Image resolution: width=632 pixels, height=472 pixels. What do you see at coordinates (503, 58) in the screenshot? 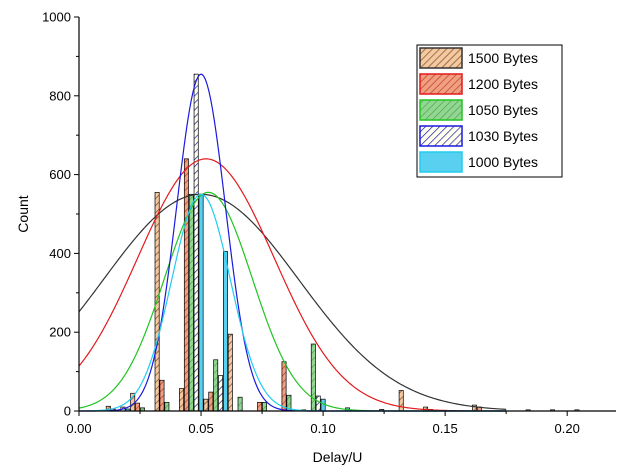
I see `legend-label-1500-bytes: 1500 Bytes` at bounding box center [503, 58].